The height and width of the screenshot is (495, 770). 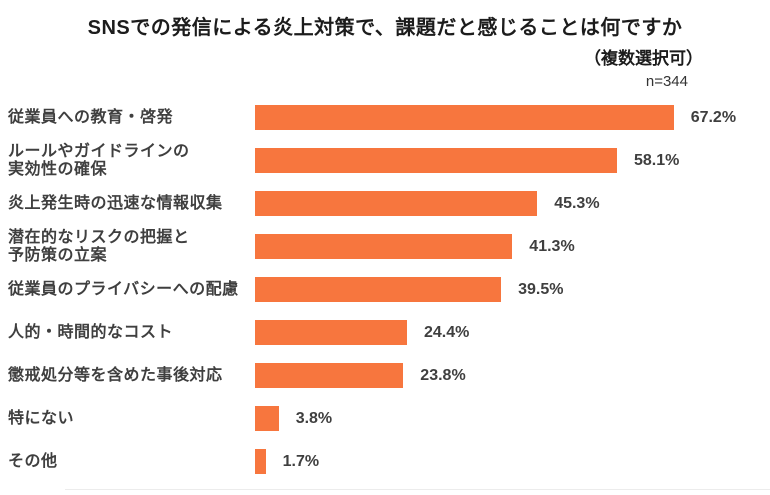 I want to click on bar-area: 45.3%, so click(x=427, y=203).